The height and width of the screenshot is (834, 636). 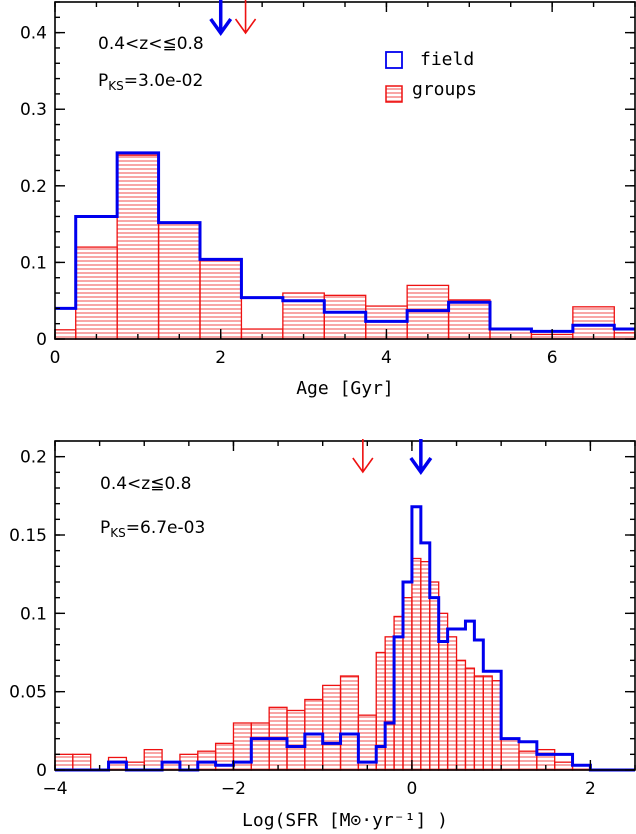 I want to click on redshift-annotation: 0.4<z<≦0.8, so click(x=151, y=44).